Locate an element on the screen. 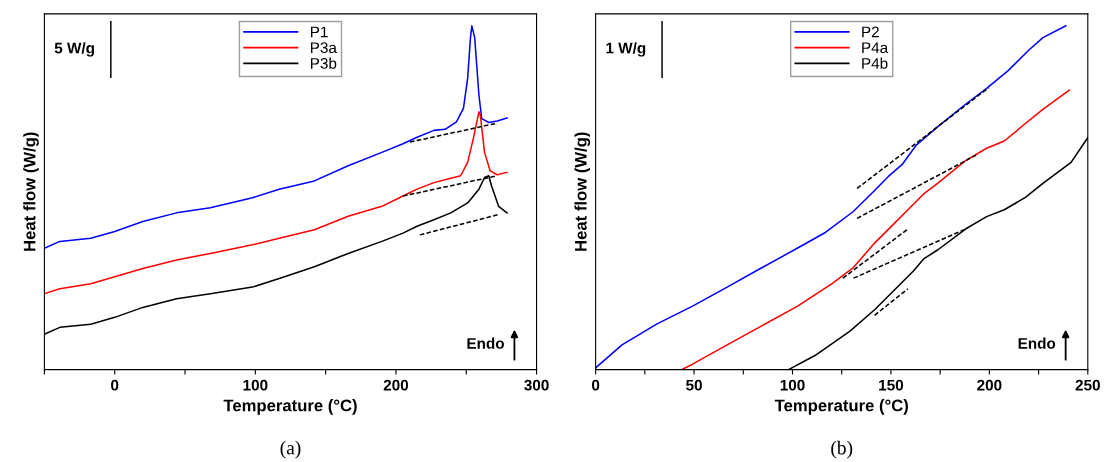  legend-label: P4a is located at coordinates (875, 48).